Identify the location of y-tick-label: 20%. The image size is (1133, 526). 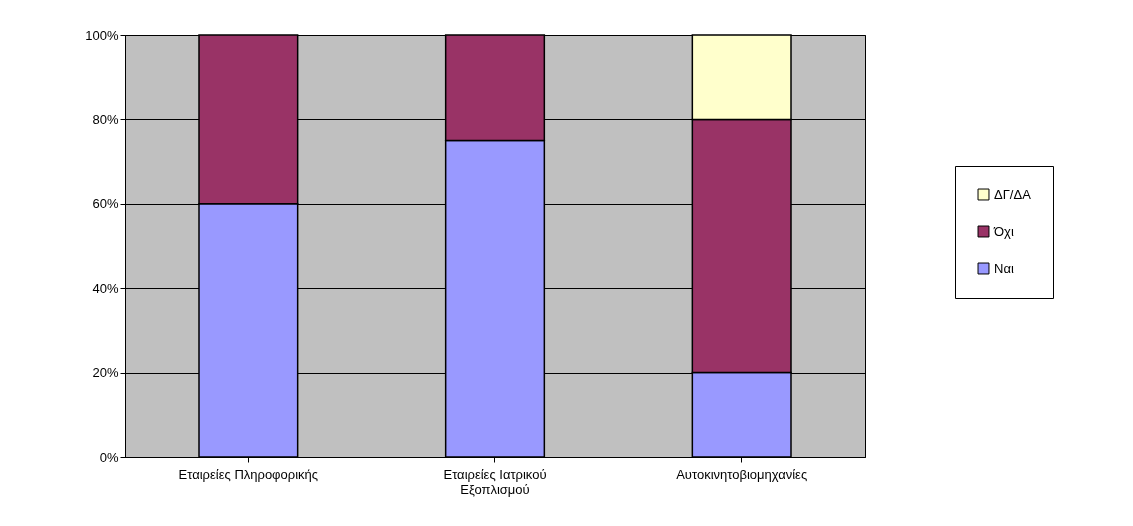
(105, 373).